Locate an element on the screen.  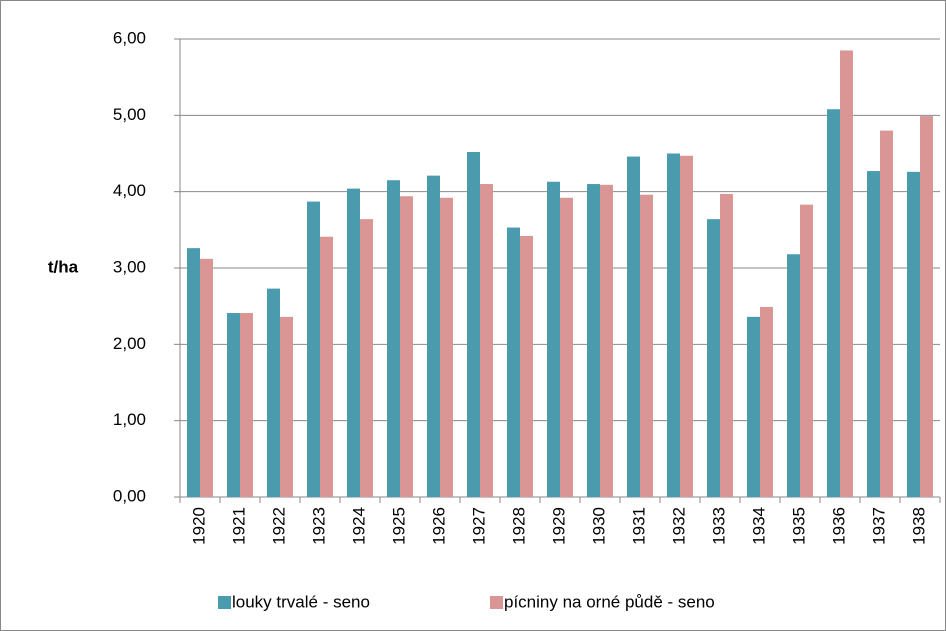
x-tick-label: 1934 is located at coordinates (758, 526).